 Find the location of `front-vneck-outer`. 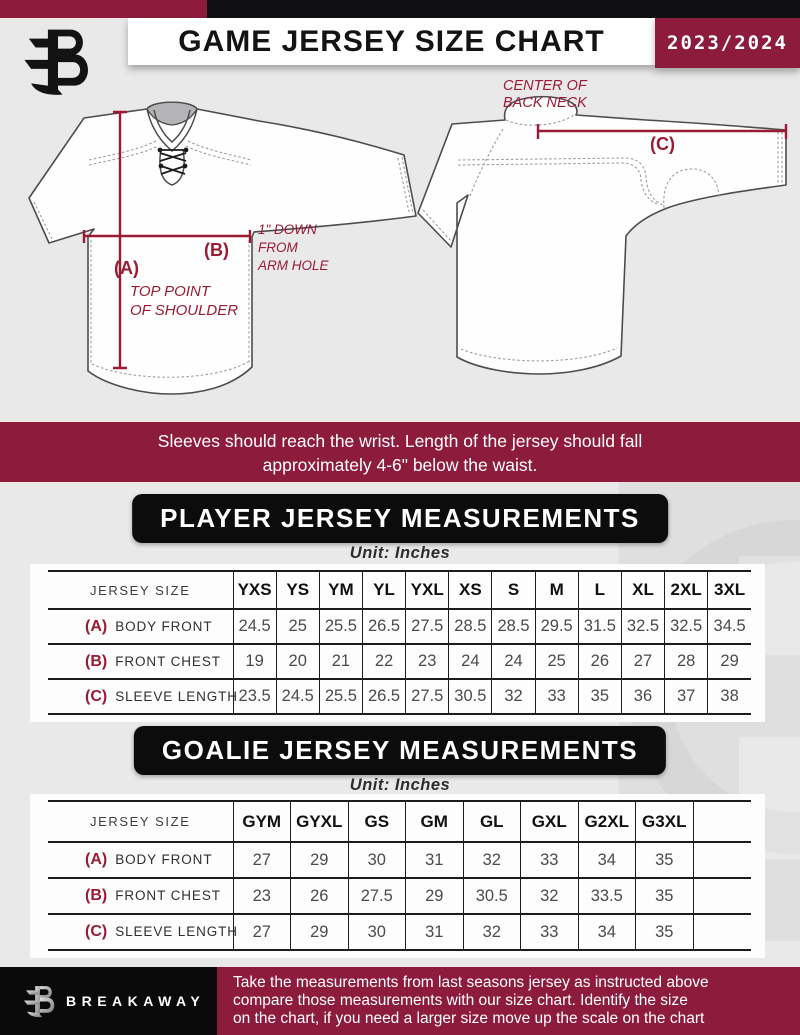

front-vneck-outer is located at coordinates (172, 130).